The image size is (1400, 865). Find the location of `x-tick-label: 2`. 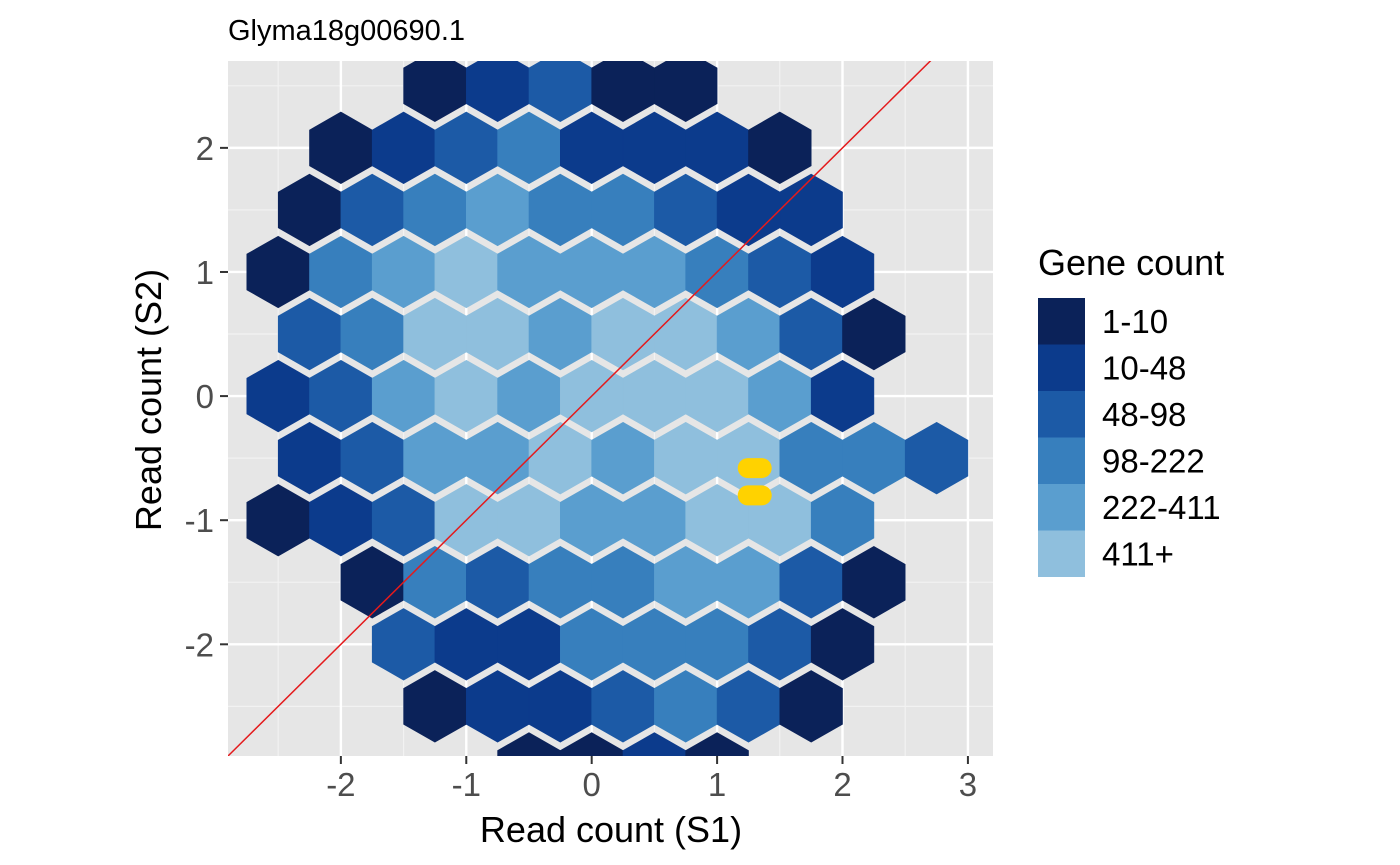

x-tick-label: 2 is located at coordinates (842, 784).